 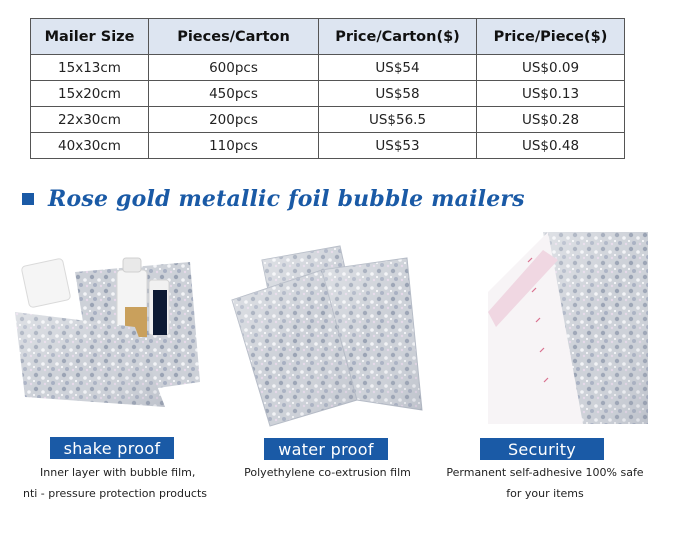 What do you see at coordinates (112, 448) in the screenshot?
I see `feature-badge-shake-proof: shake proof` at bounding box center [112, 448].